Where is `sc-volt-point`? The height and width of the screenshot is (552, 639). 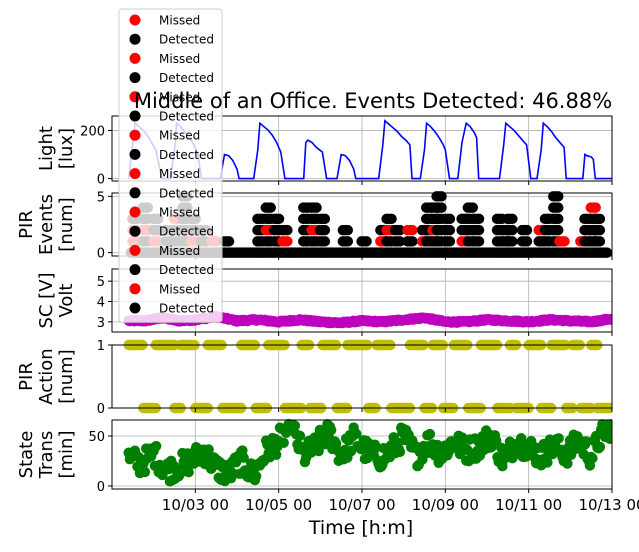 sc-volt-point is located at coordinates (608, 319).